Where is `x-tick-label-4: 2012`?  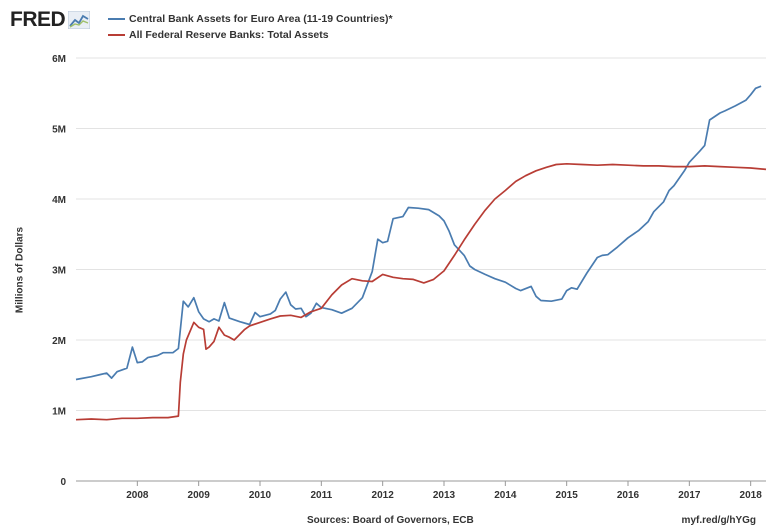 x-tick-label-4: 2012 is located at coordinates (383, 495).